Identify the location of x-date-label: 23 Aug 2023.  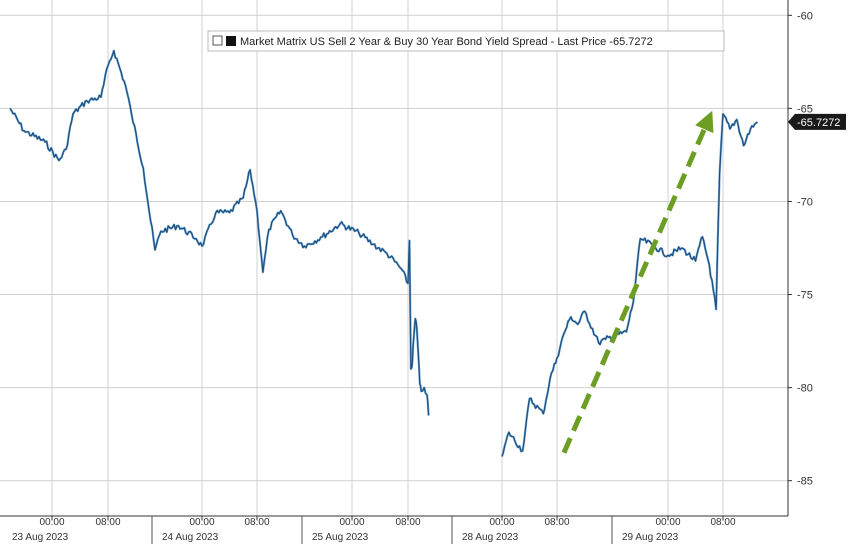
(40, 537).